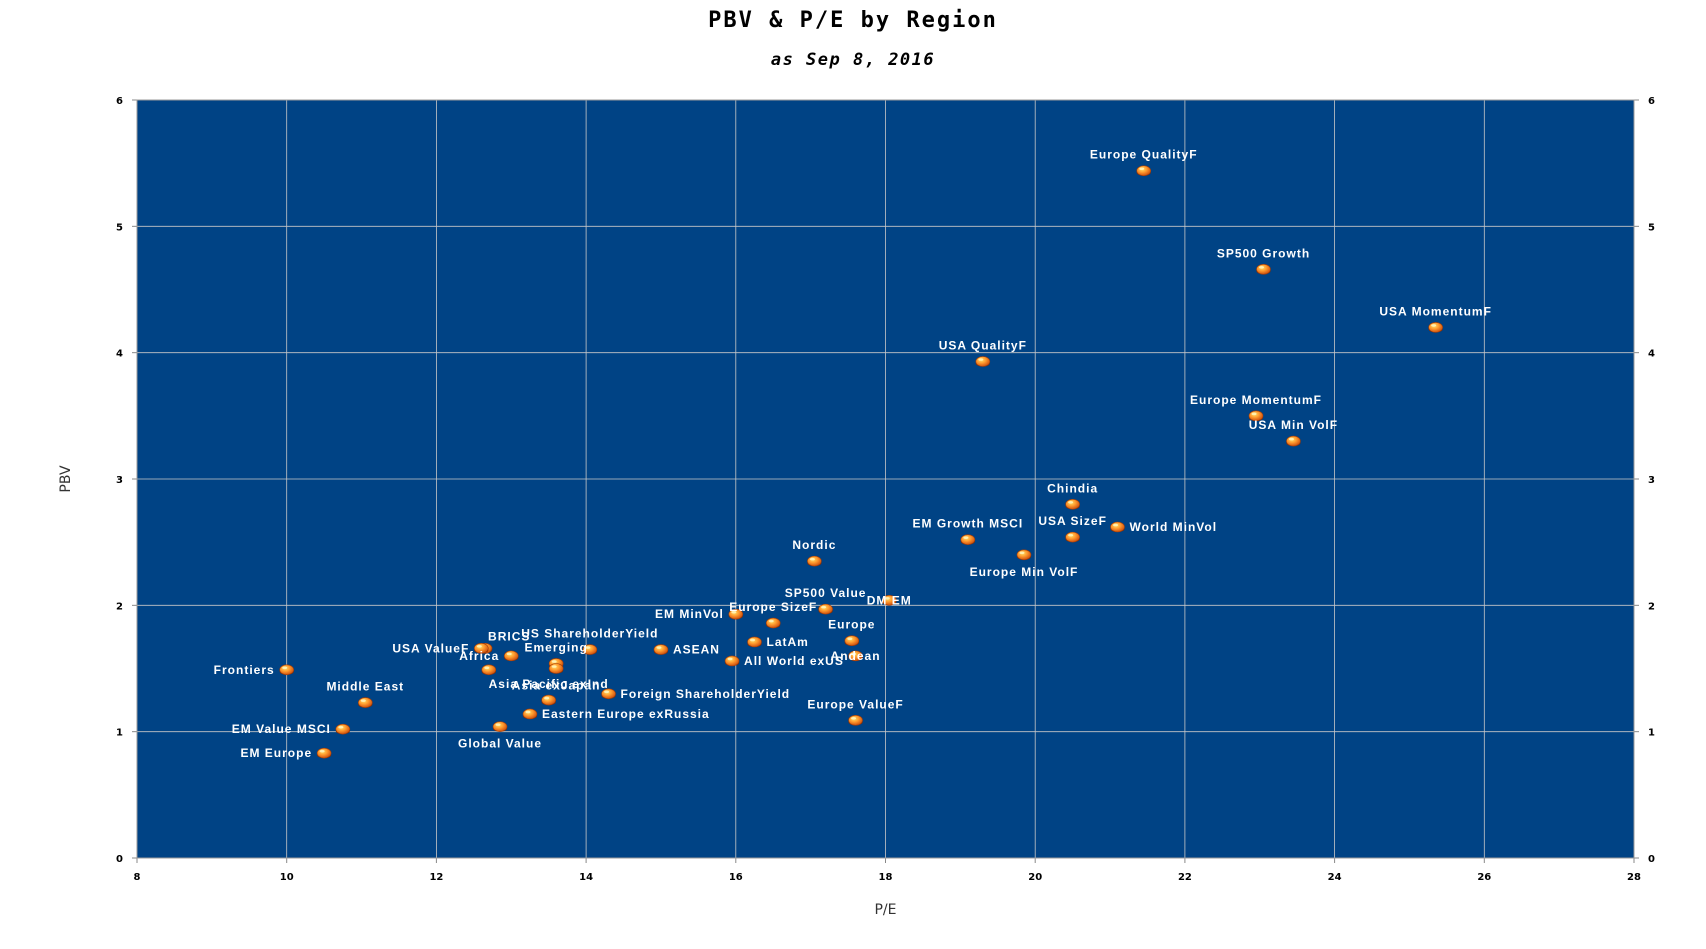  Describe the element at coordinates (1024, 572) in the screenshot. I see `point-label: Europe Min VolF` at that location.